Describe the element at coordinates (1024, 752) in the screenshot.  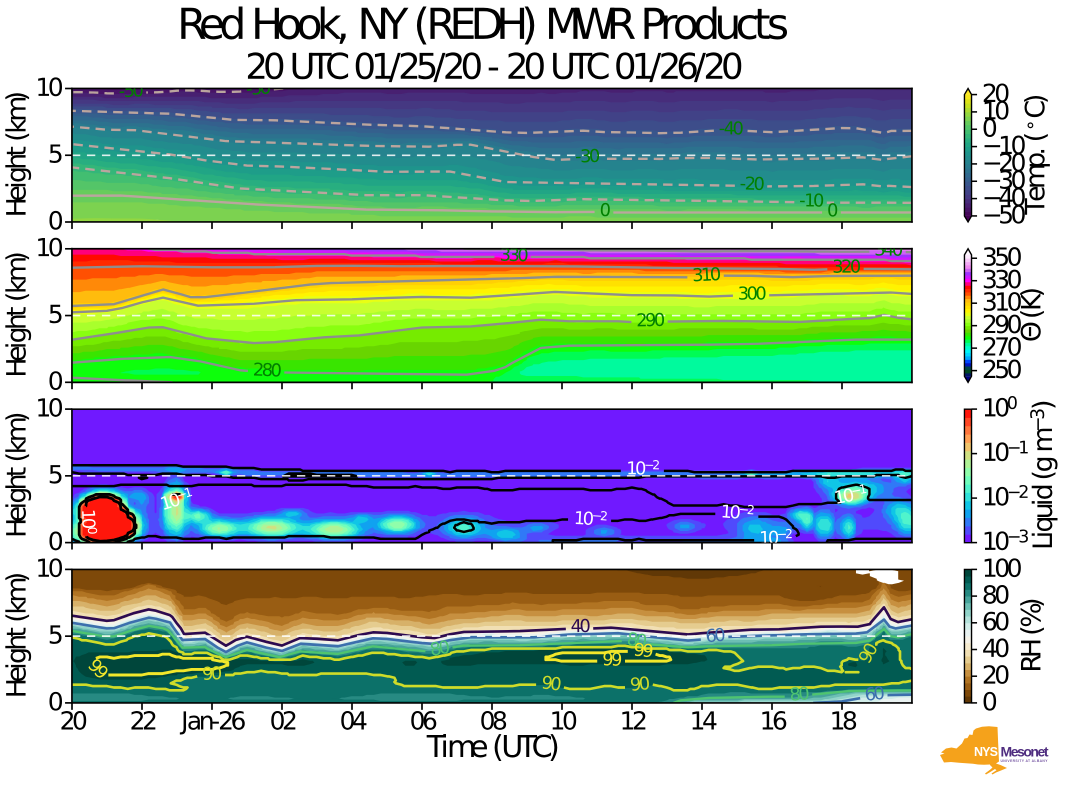
I see `svg-text: Mesonet` at that location.